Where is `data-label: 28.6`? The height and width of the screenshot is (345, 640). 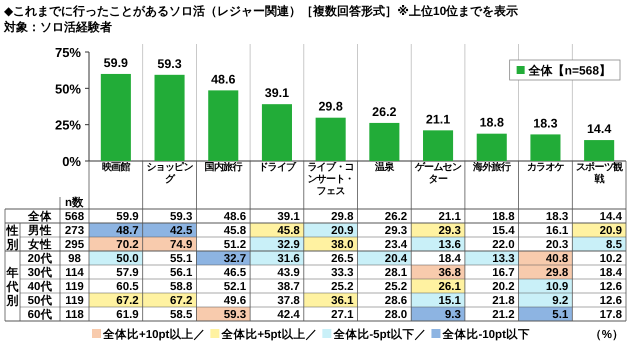
data-label: 28.6 is located at coordinates (396, 301).